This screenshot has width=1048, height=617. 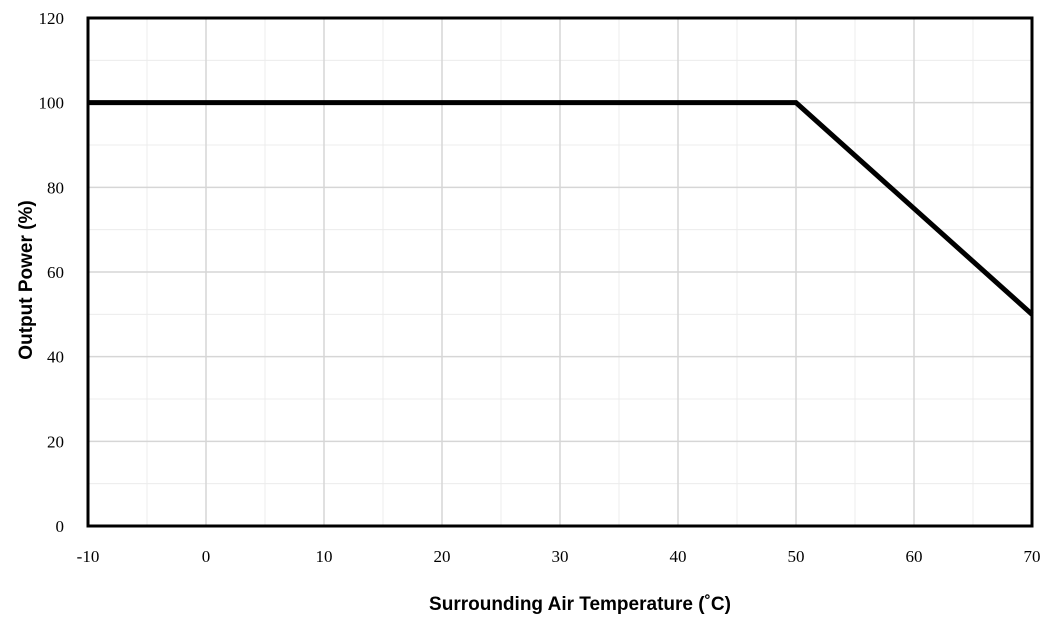 What do you see at coordinates (206, 556) in the screenshot?
I see `x-tick-label: 0` at bounding box center [206, 556].